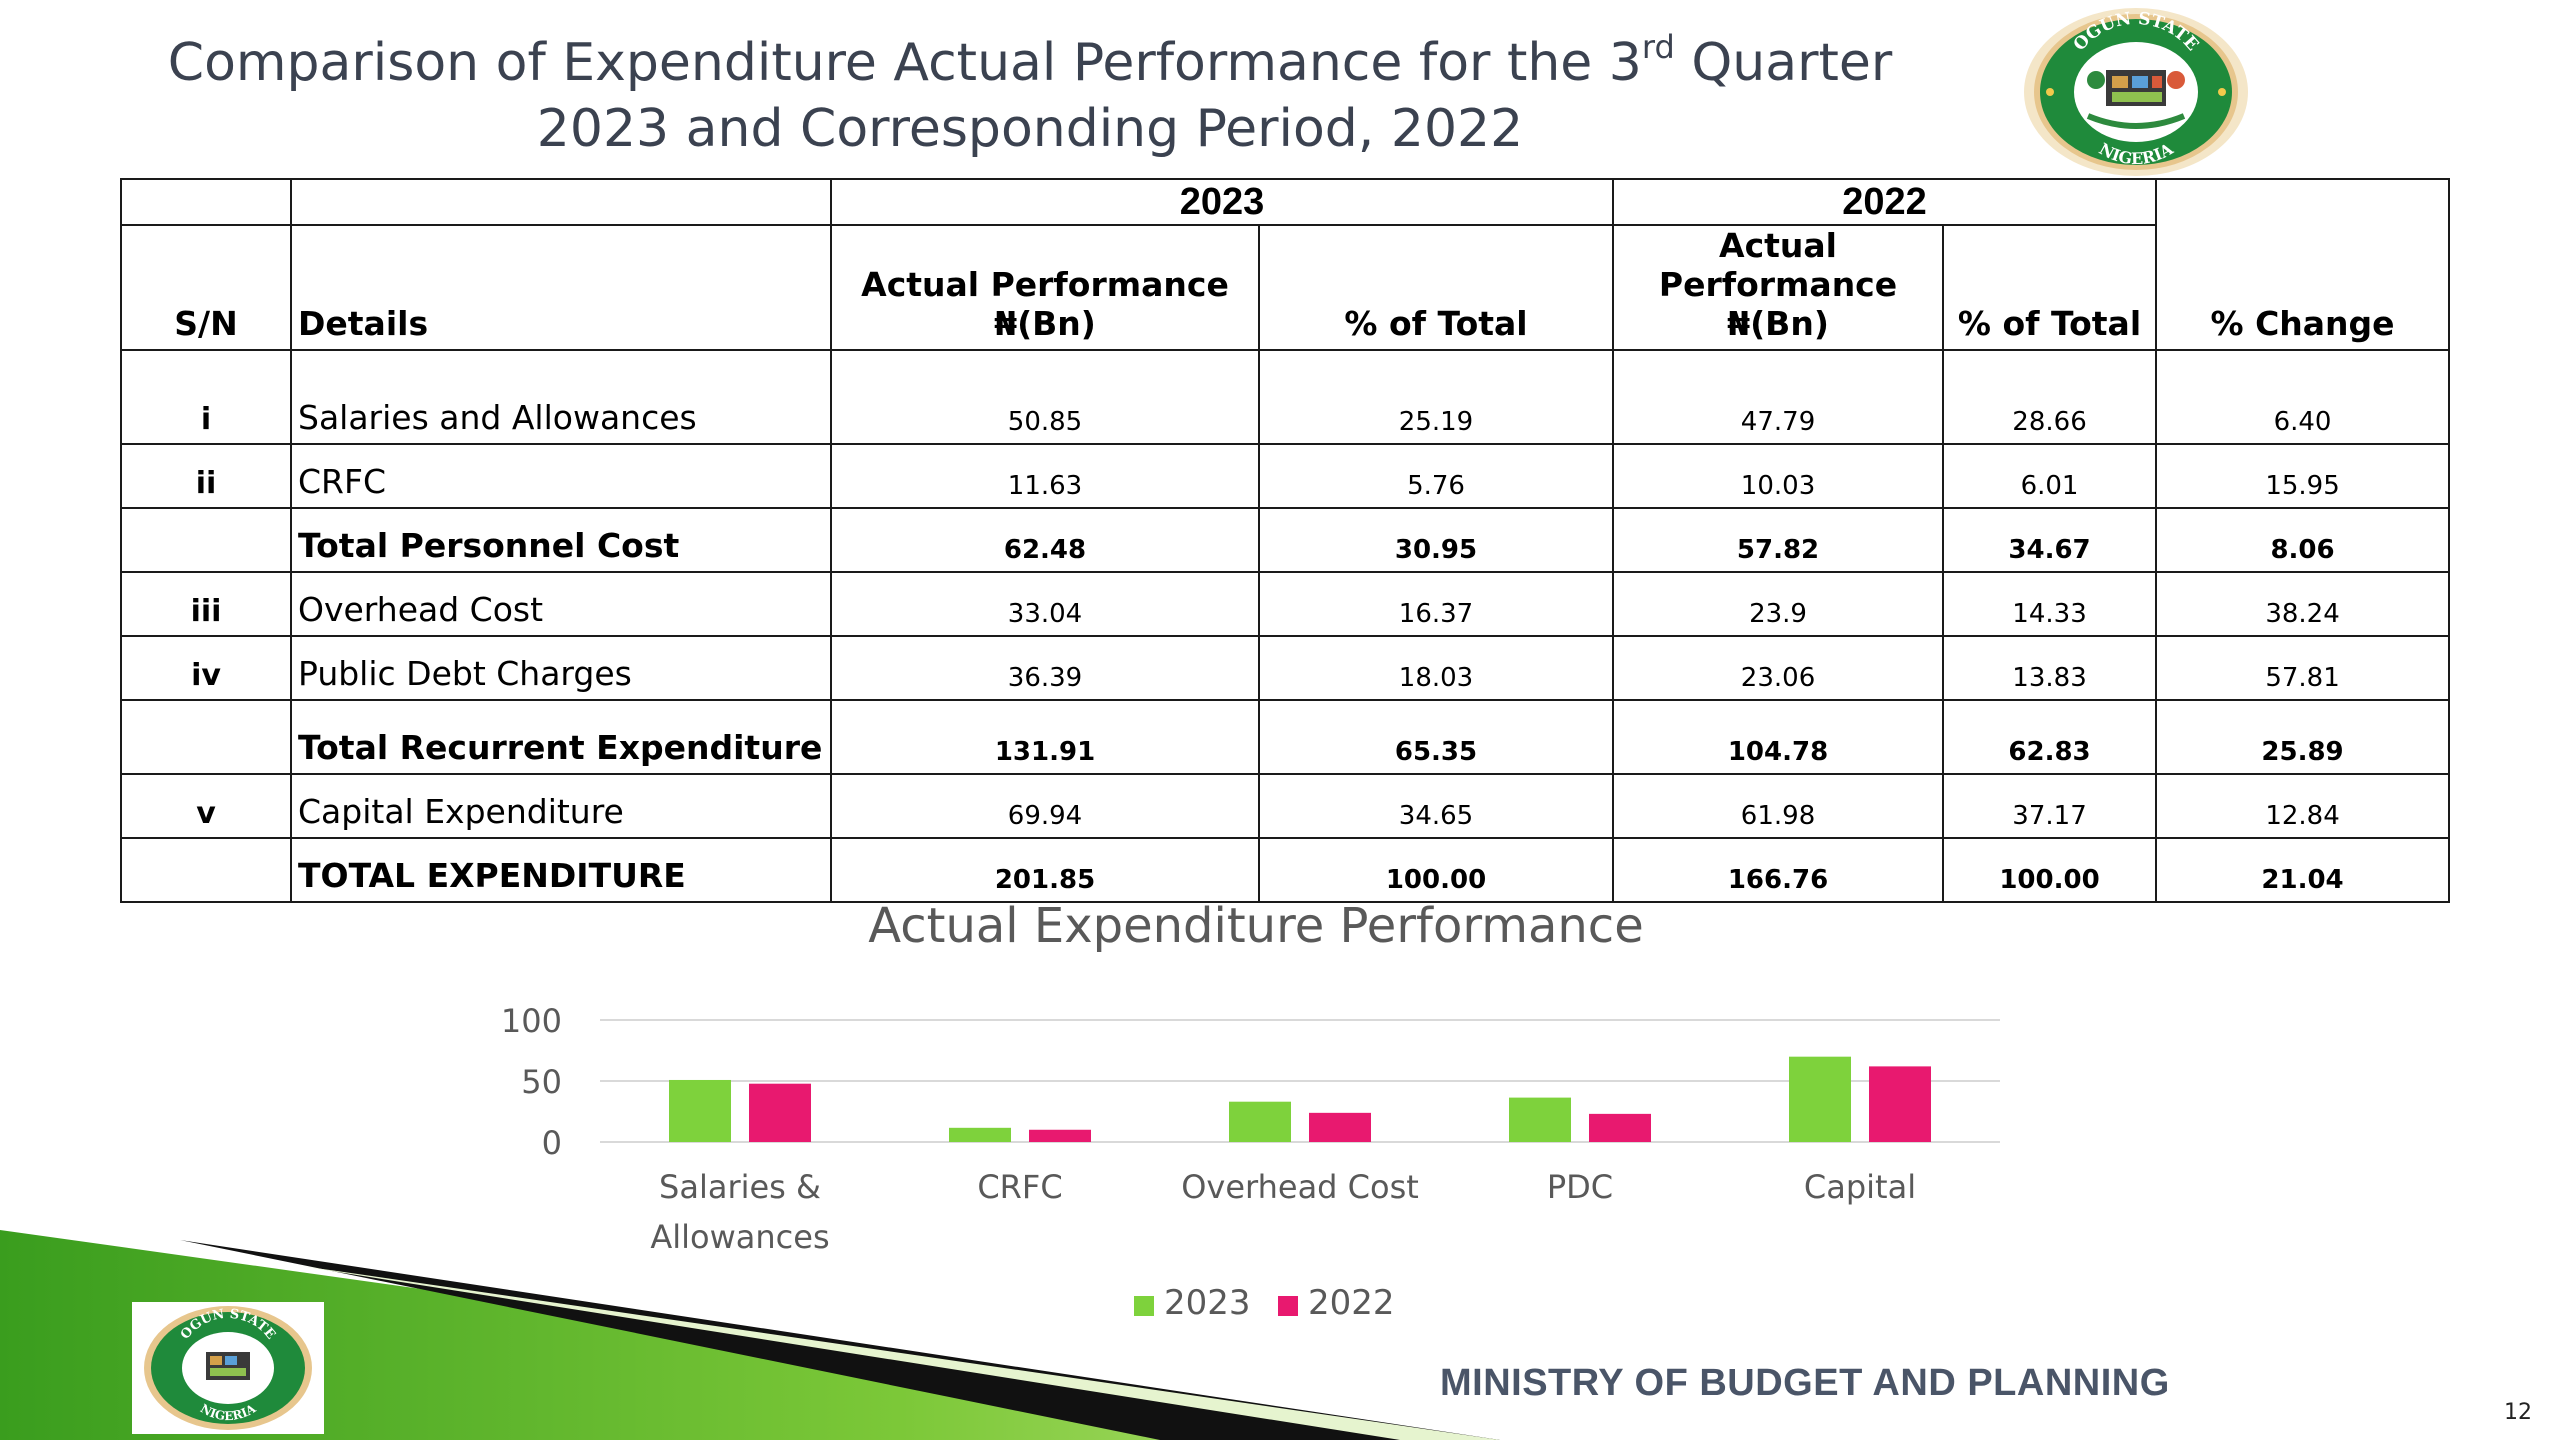 The width and height of the screenshot is (2560, 1440). I want to click on sn-cell: iii, so click(206, 604).